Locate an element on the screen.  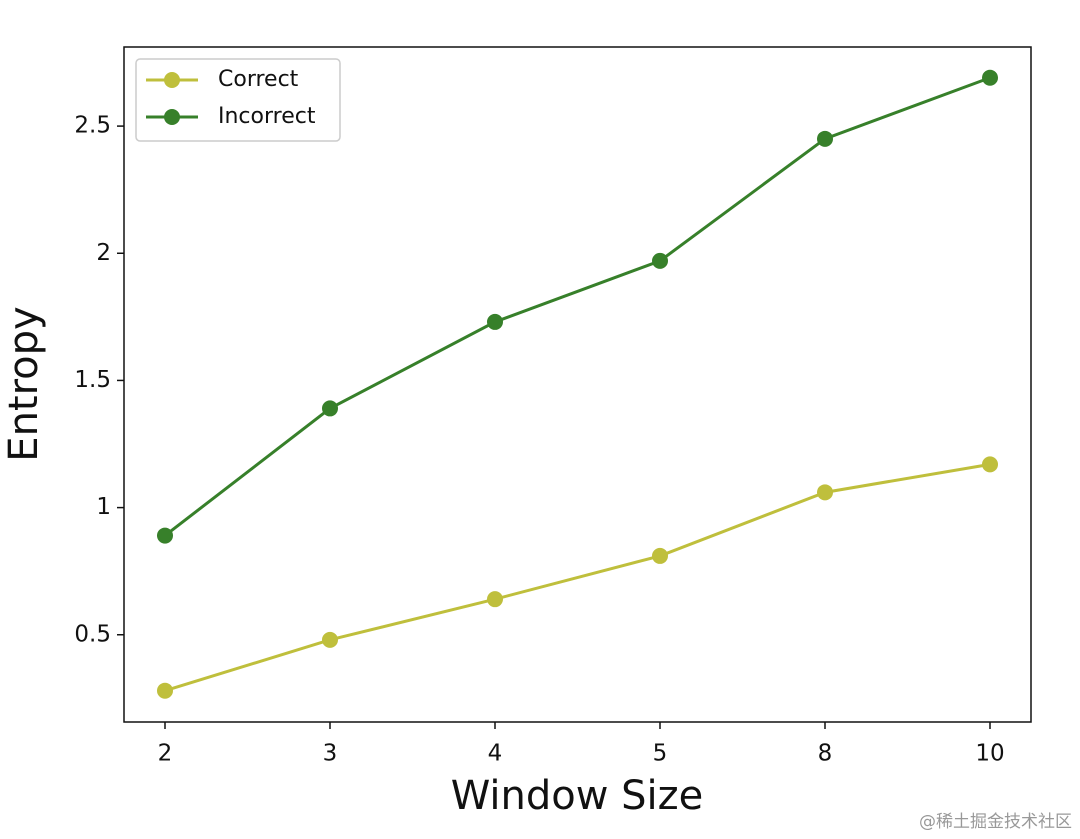
x-tick-label: 8 is located at coordinates (825, 754).